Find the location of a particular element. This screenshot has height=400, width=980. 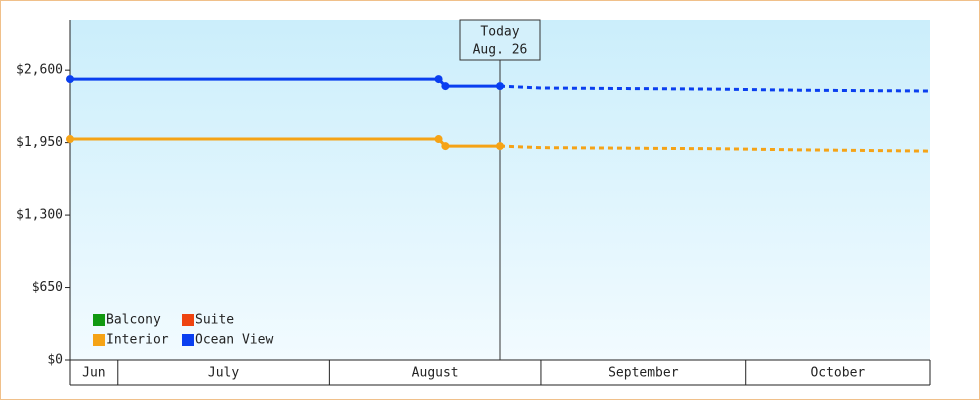

y-tick-label: $1,950 is located at coordinates (39, 142).